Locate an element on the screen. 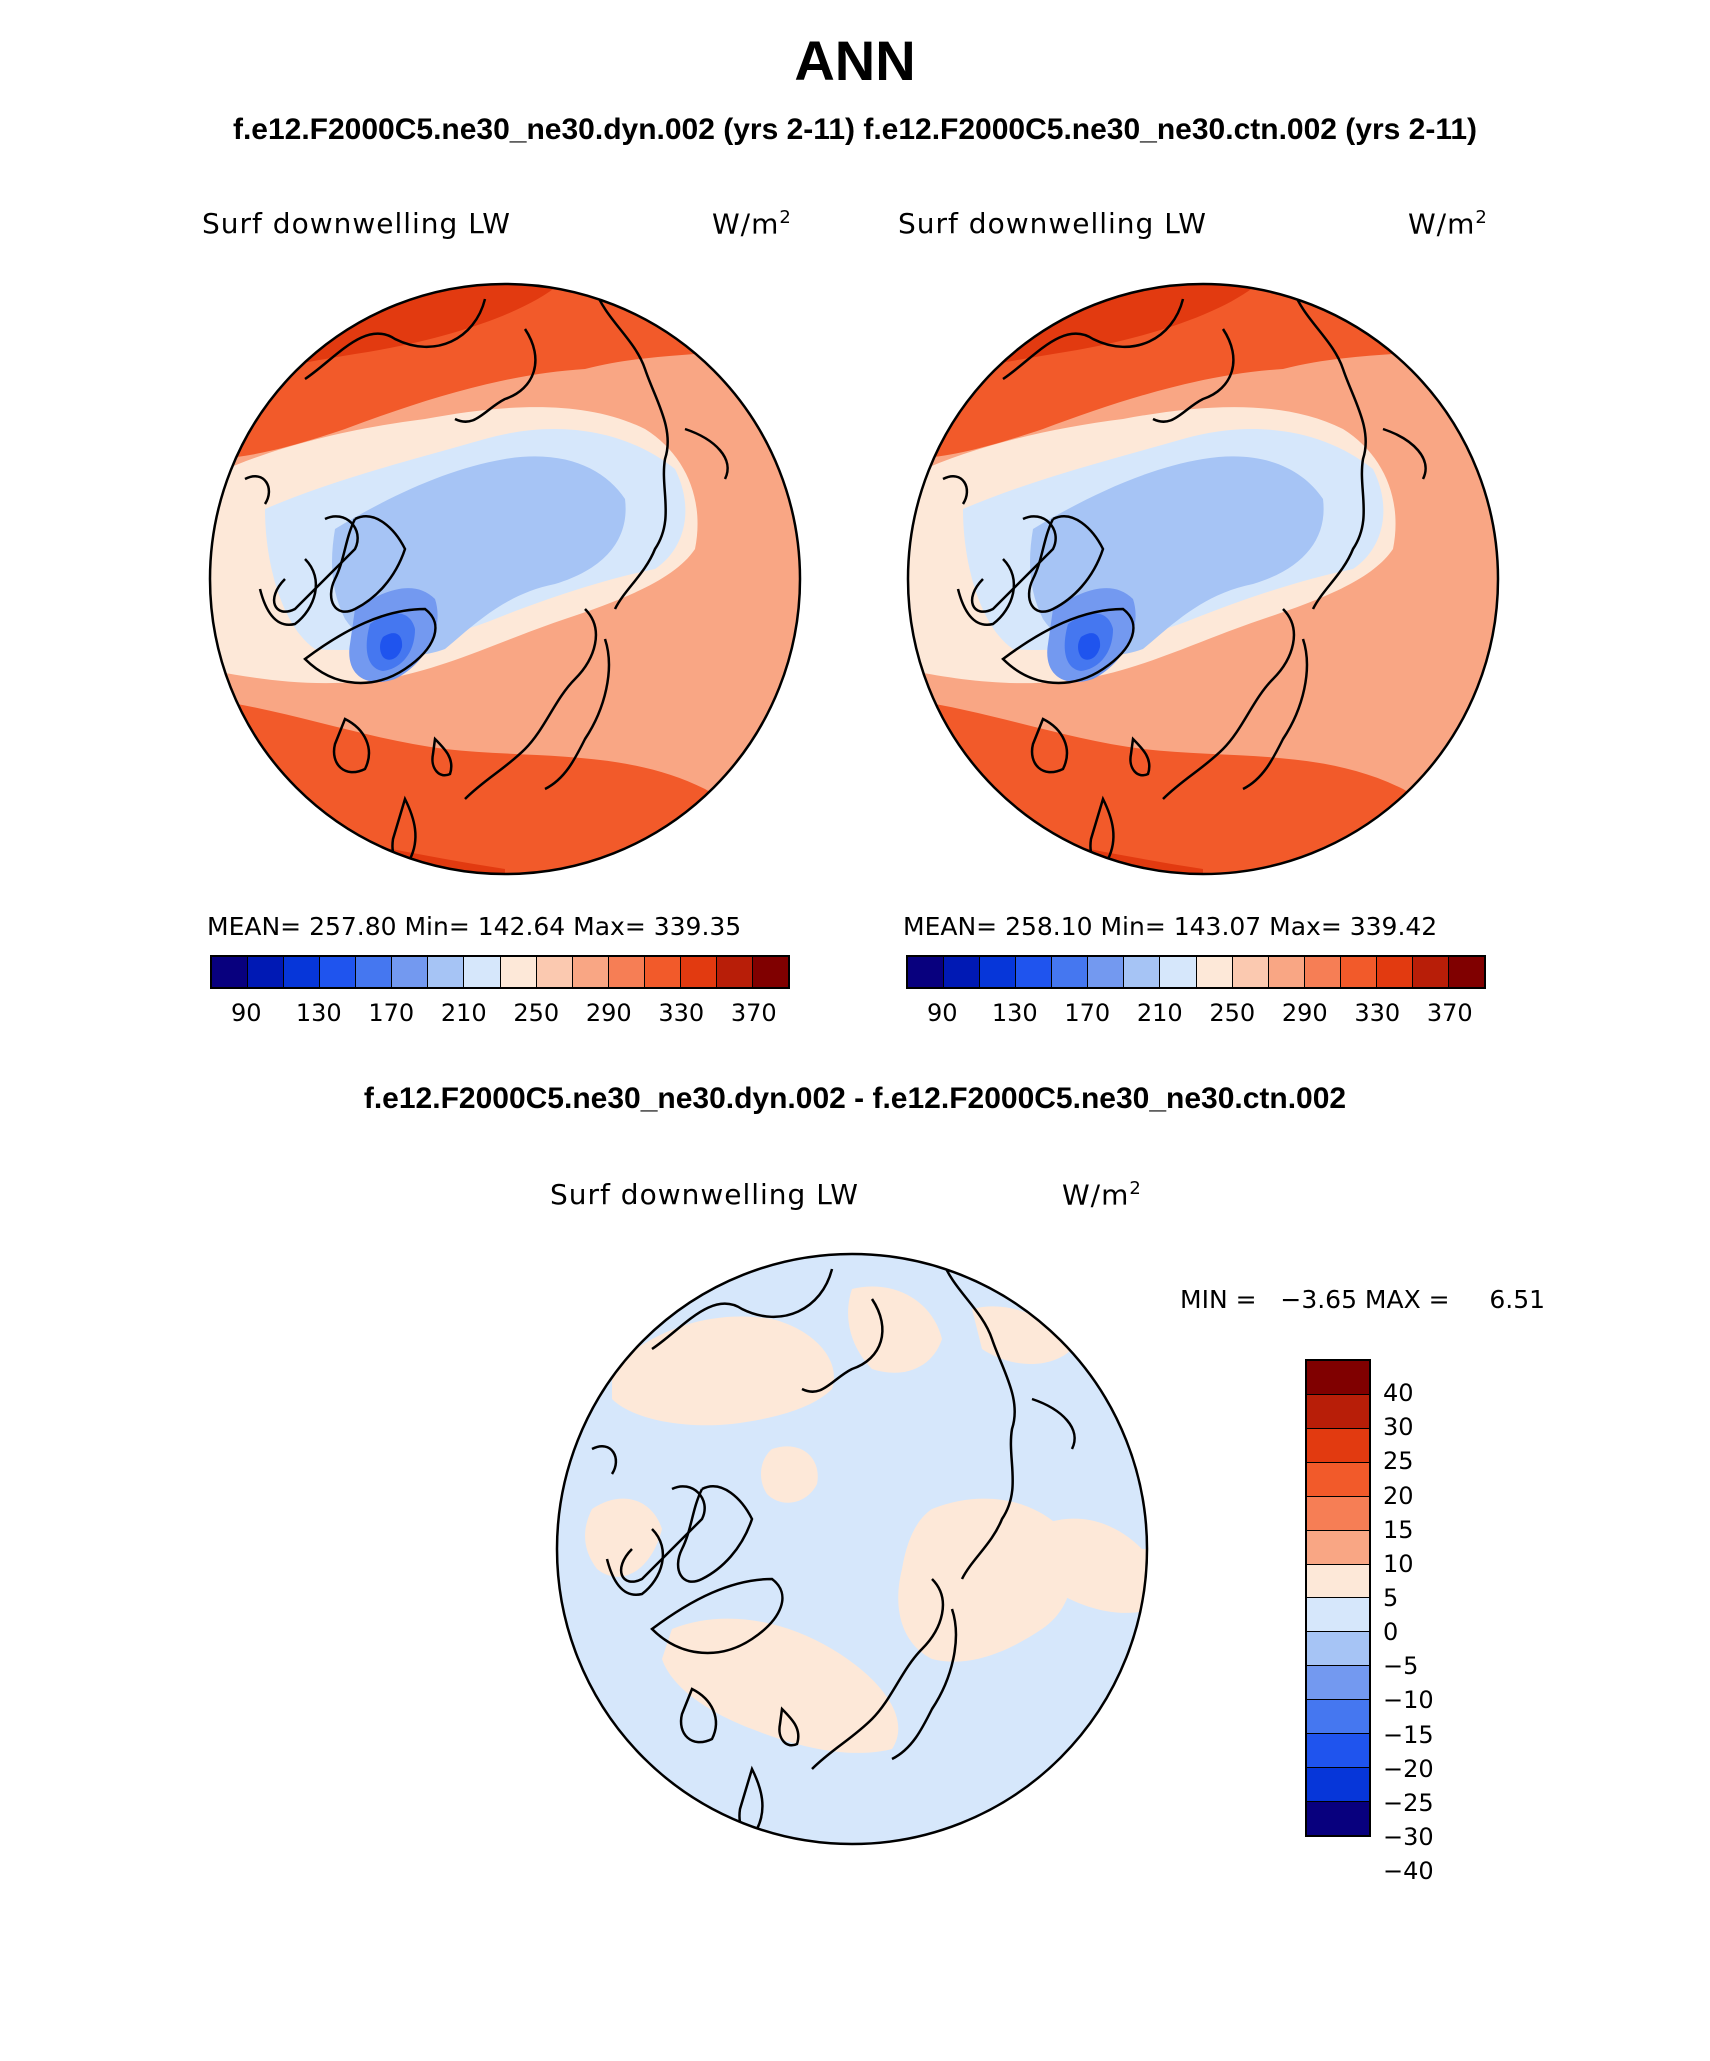 The height and width of the screenshot is (2061, 1710). colorbar-tick-label: 20 is located at coordinates (1398, 1495).